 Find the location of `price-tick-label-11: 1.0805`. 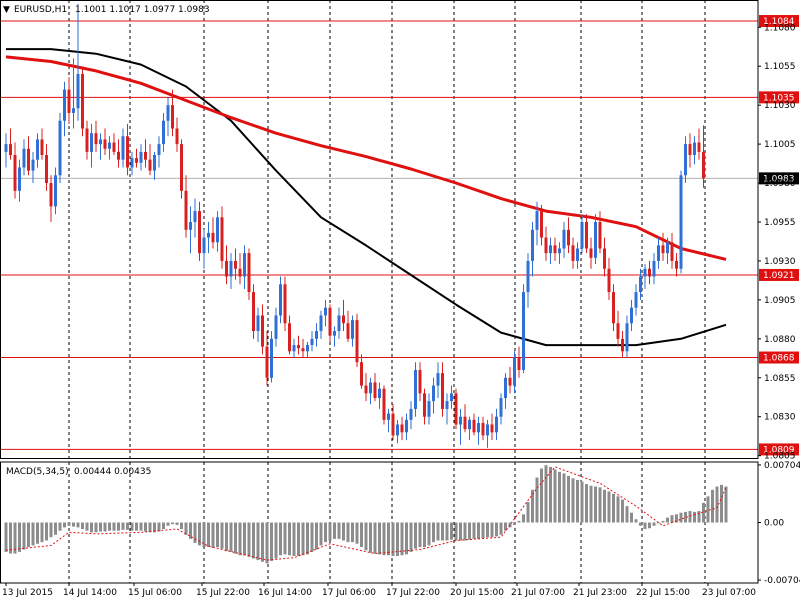

price-tick-label-11: 1.0805 is located at coordinates (780, 457).